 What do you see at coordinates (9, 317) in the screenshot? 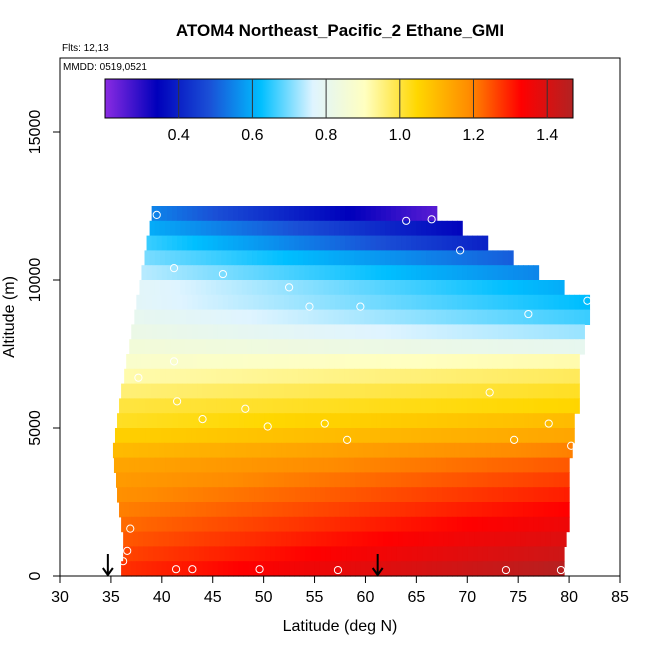
I see `y-axis-label: Altitude (m)` at bounding box center [9, 317].